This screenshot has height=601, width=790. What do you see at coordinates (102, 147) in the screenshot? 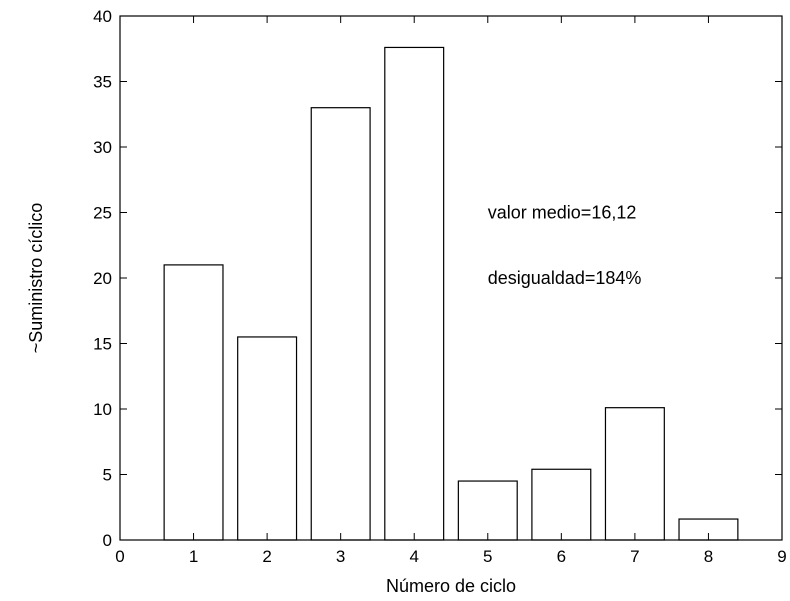
I see `y-tick-label: 30` at bounding box center [102, 147].